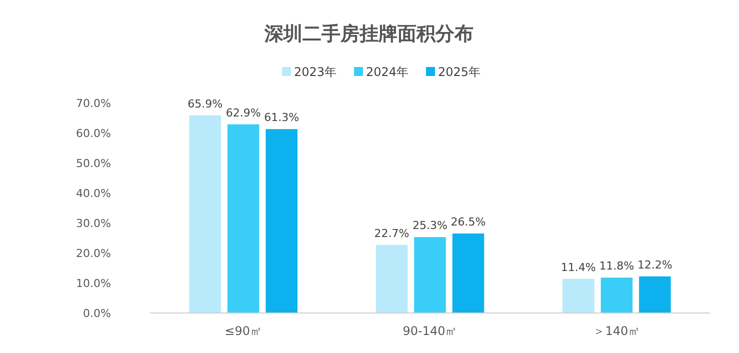  I want to click on x-tick-label: ＞140㎡, so click(616, 331).